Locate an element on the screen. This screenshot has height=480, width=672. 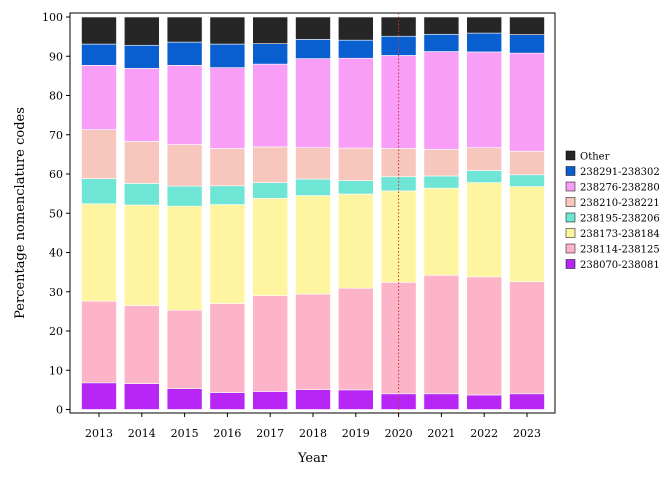
x-tick-label: 2023 is located at coordinates (527, 433).